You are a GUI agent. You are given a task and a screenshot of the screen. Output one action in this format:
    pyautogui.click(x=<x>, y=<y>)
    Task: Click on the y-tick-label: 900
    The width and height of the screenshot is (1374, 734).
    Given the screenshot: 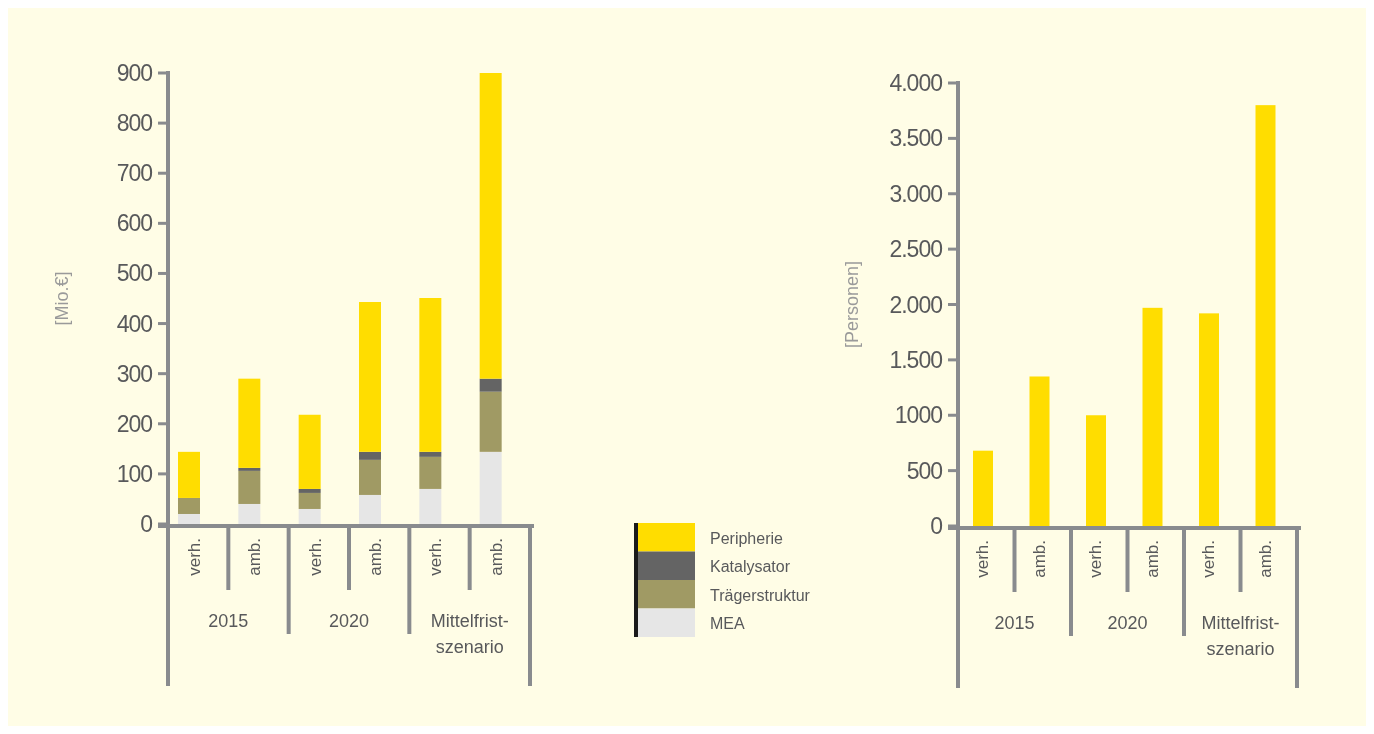 What is the action you would take?
    pyautogui.click(x=134, y=73)
    